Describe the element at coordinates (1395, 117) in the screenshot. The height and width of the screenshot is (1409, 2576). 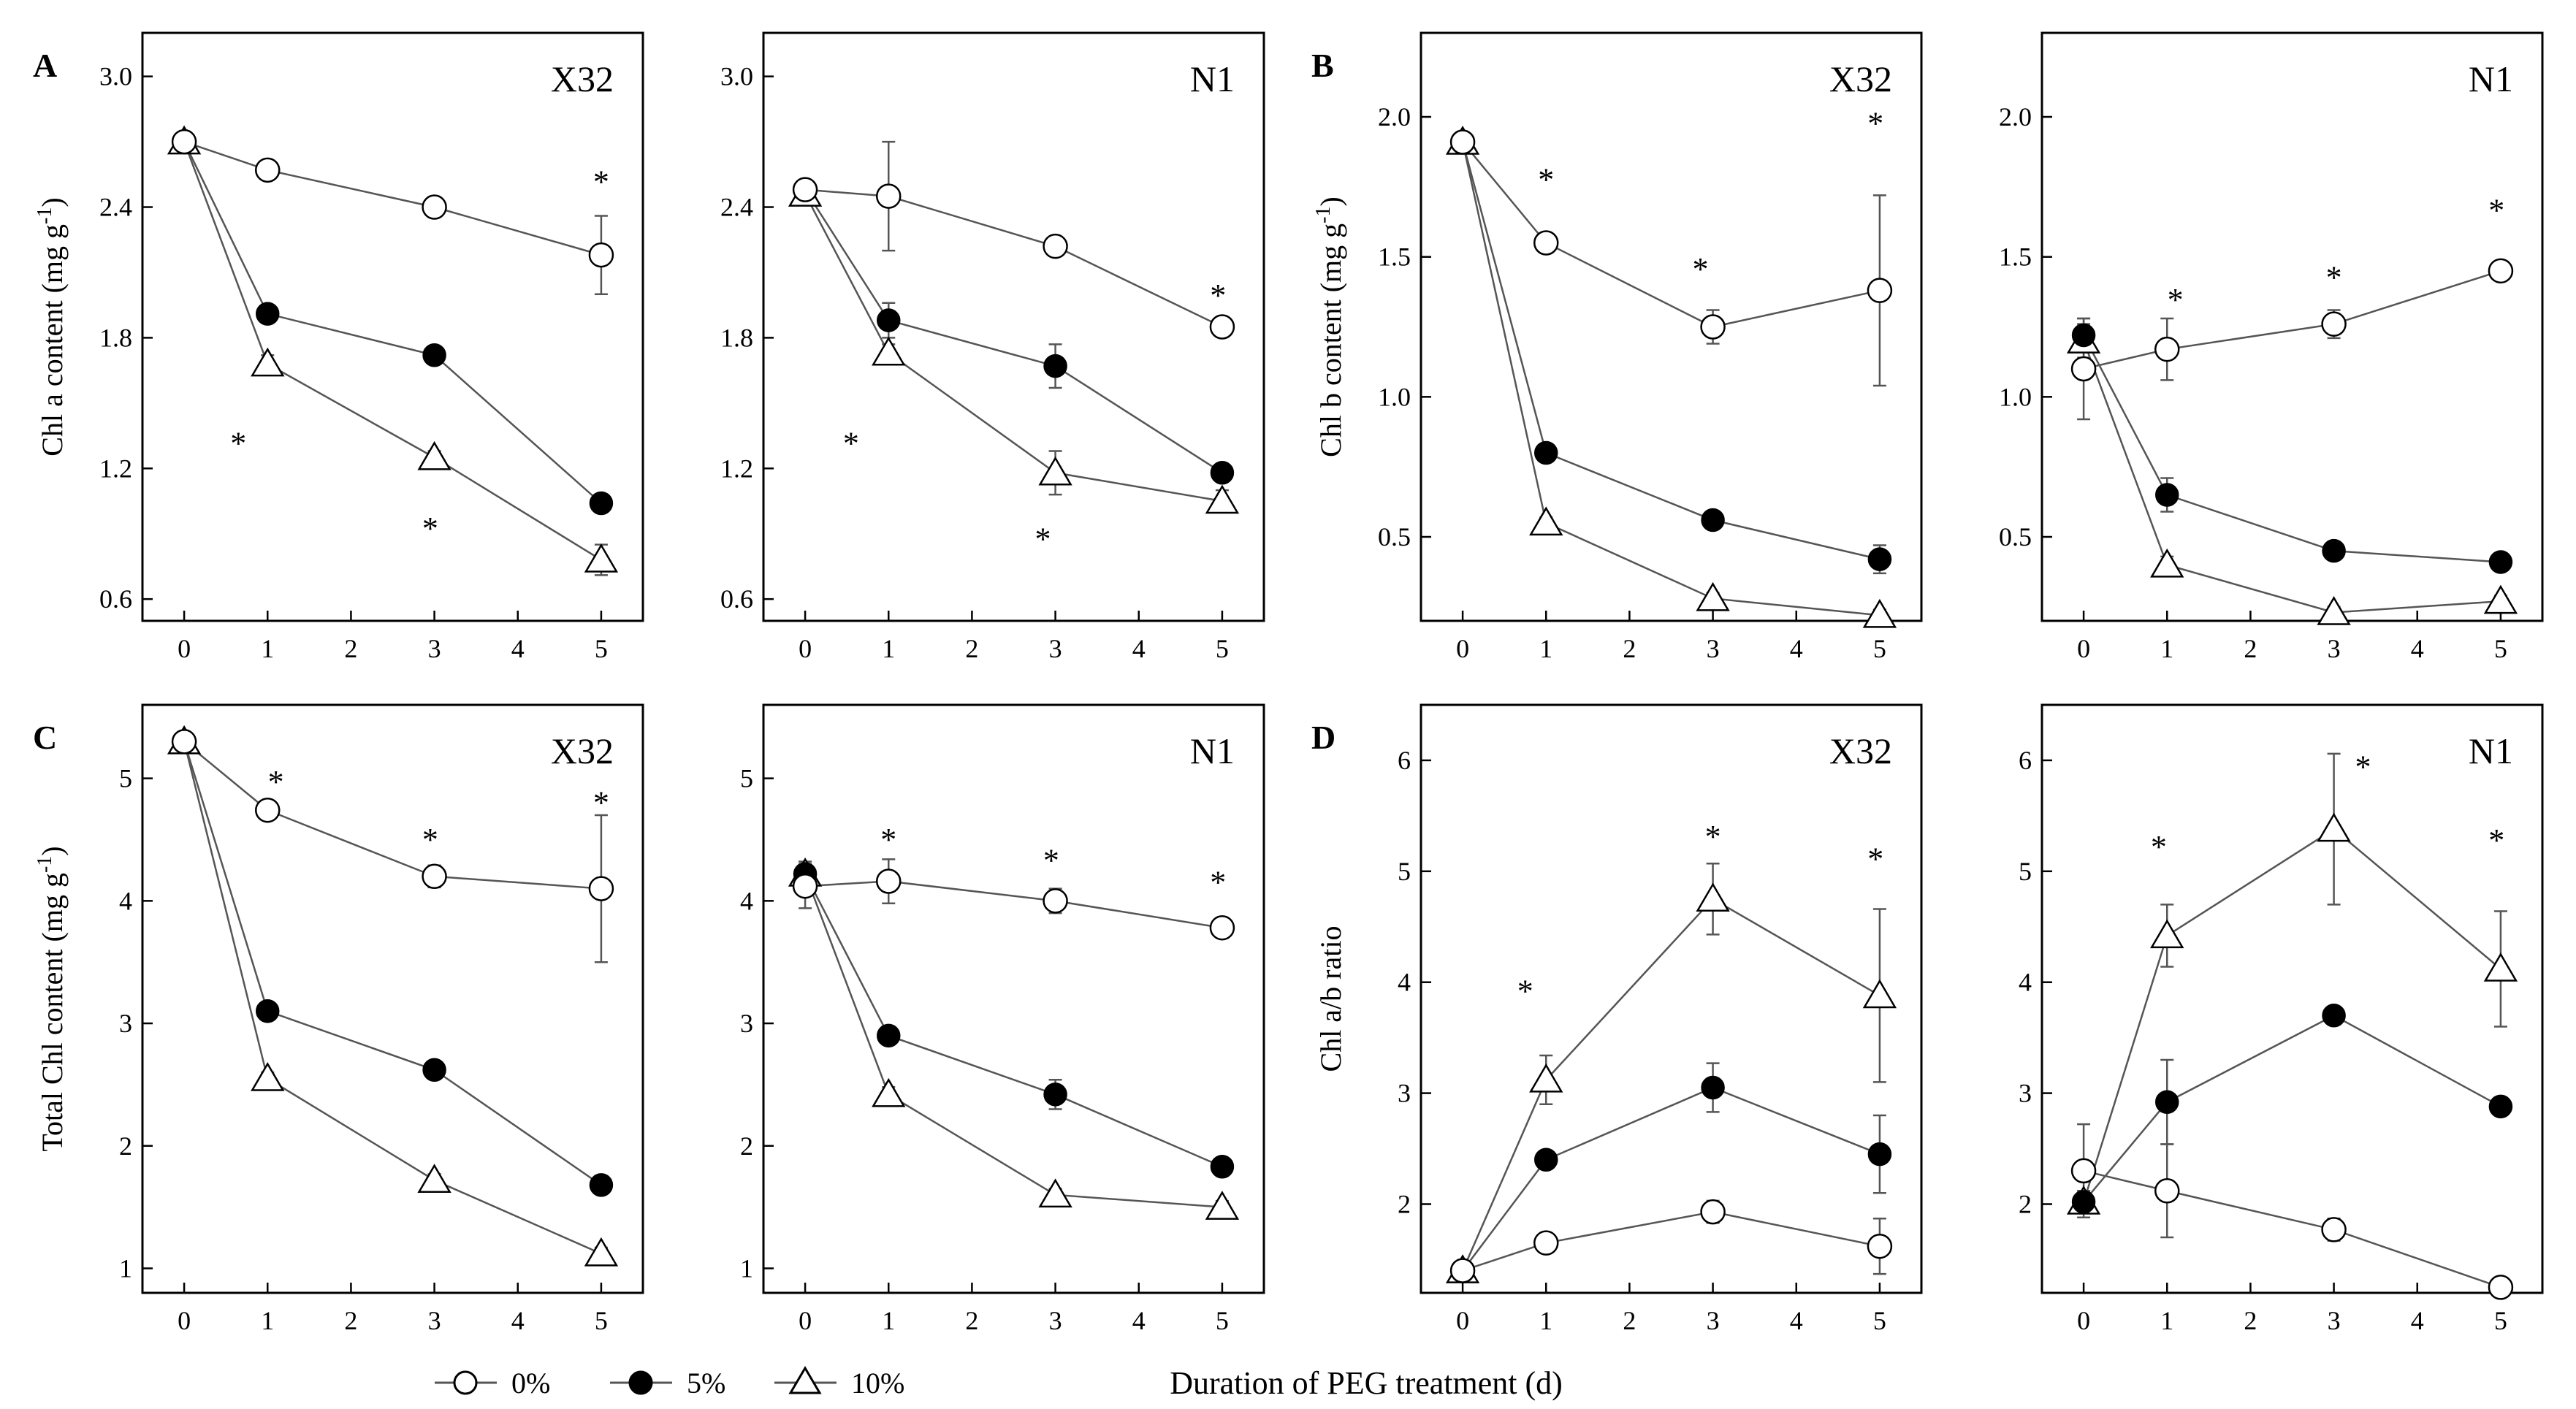
I see `y-tick-label: 2.0` at that location.